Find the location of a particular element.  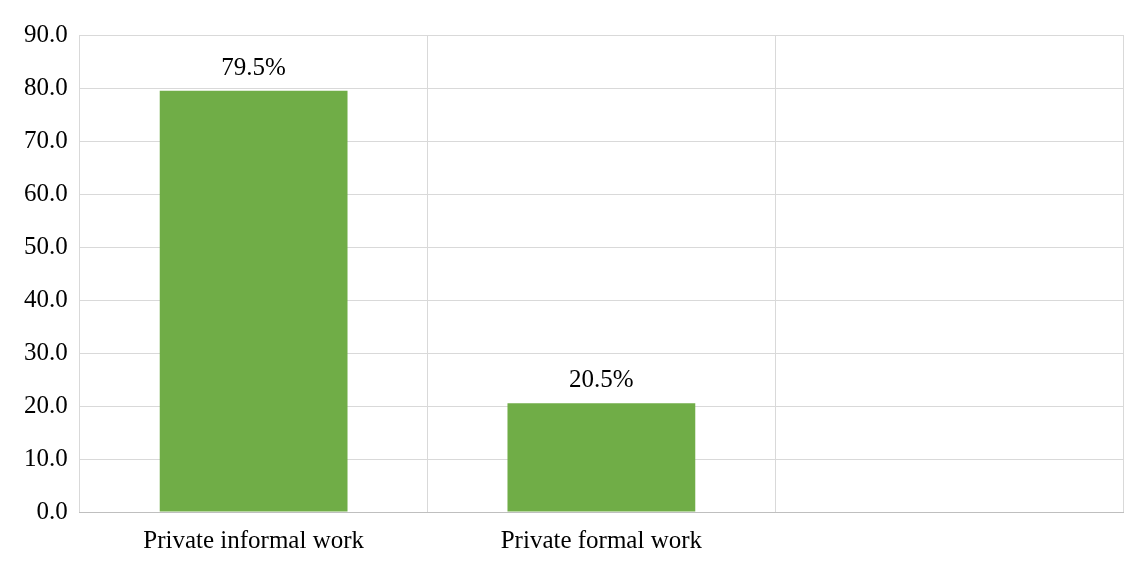

x-tick-label: Private formal work is located at coordinates (601, 539).